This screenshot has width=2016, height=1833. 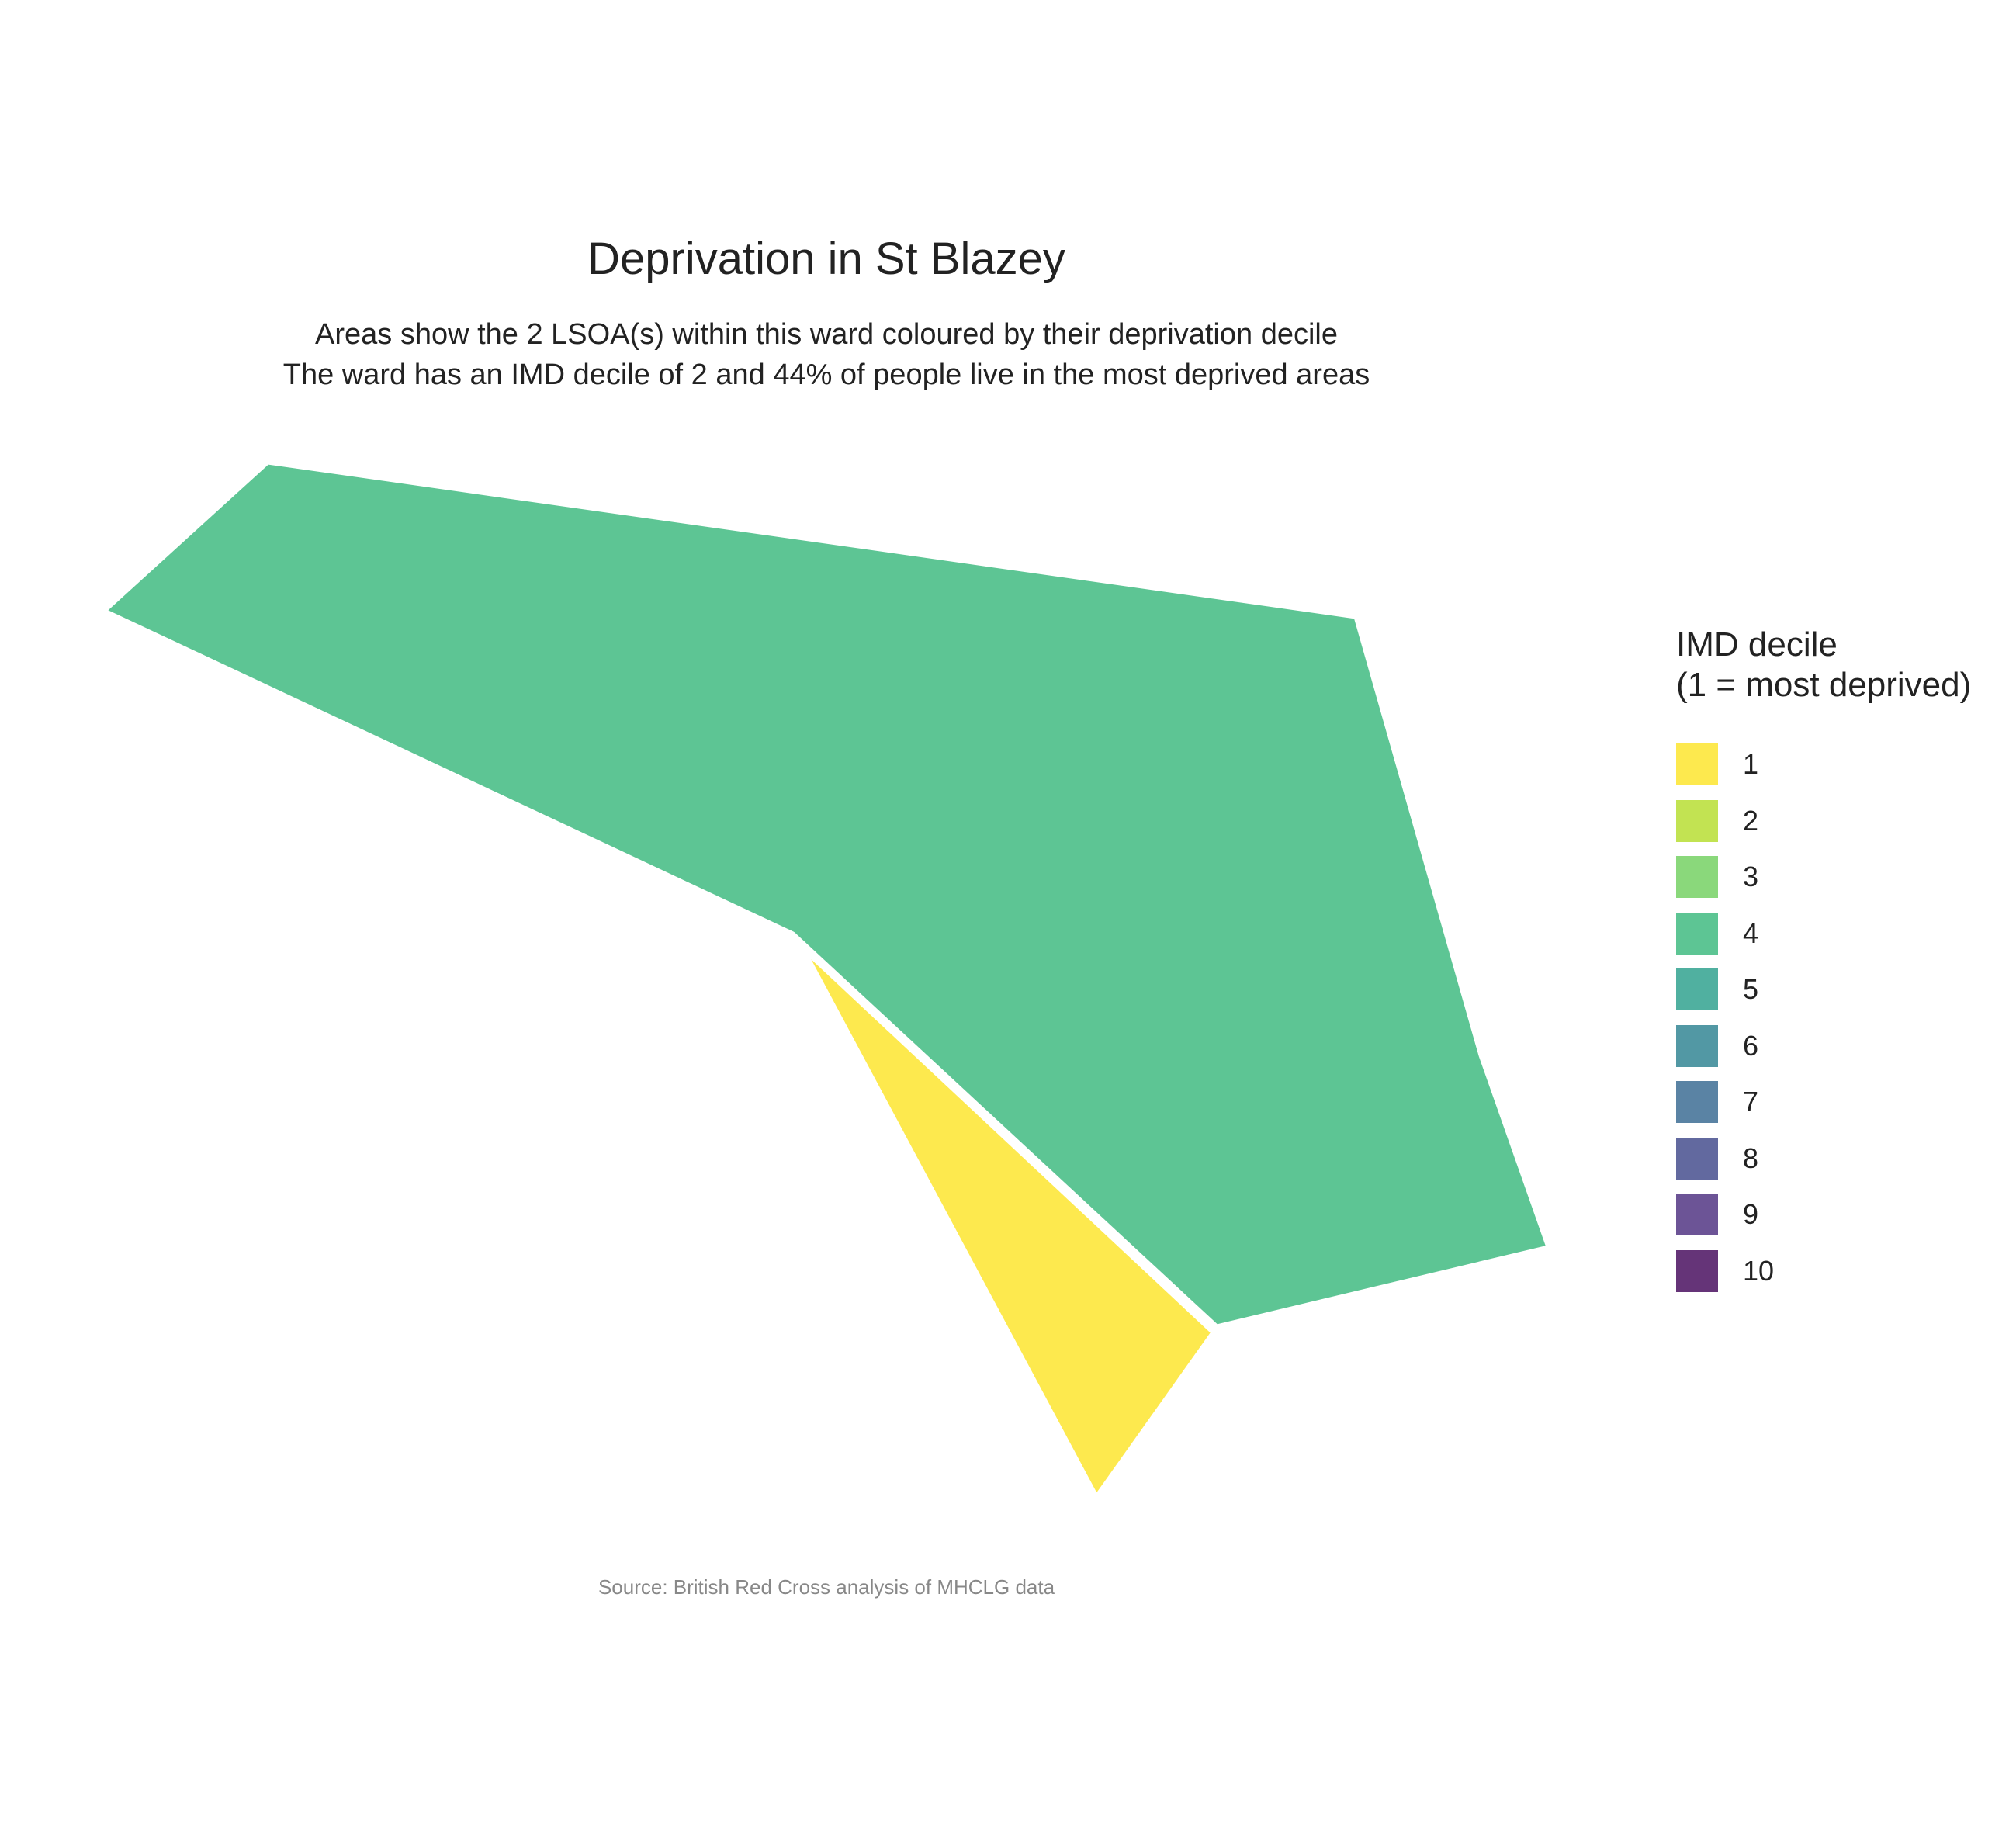 I want to click on legend-label: 5, so click(x=1751, y=990).